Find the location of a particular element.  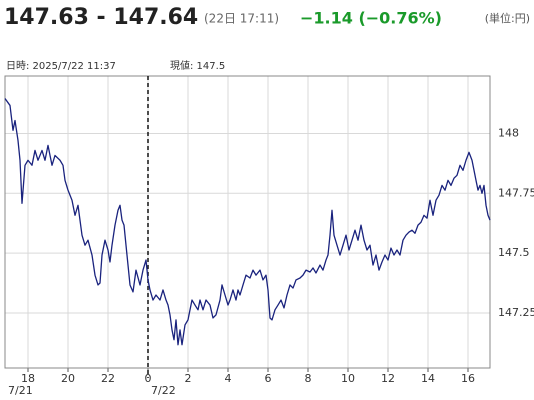

x-tick-label: 18 is located at coordinates (28, 378).